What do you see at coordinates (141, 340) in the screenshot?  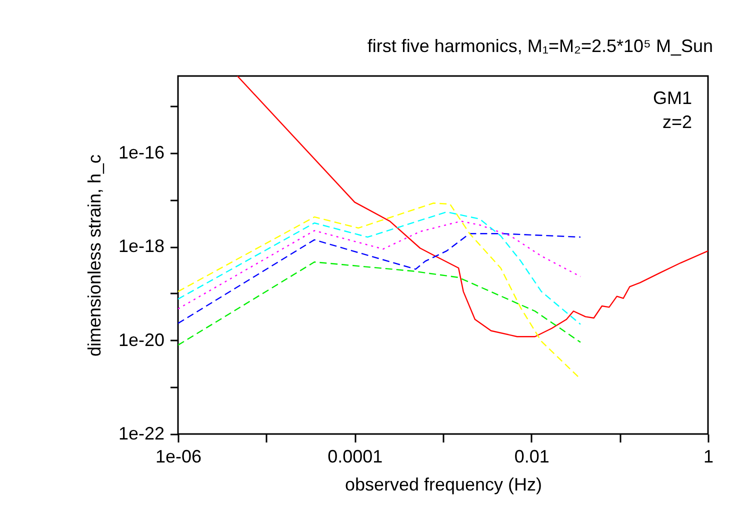 I see `y-tick-label: 1e-20` at bounding box center [141, 340].